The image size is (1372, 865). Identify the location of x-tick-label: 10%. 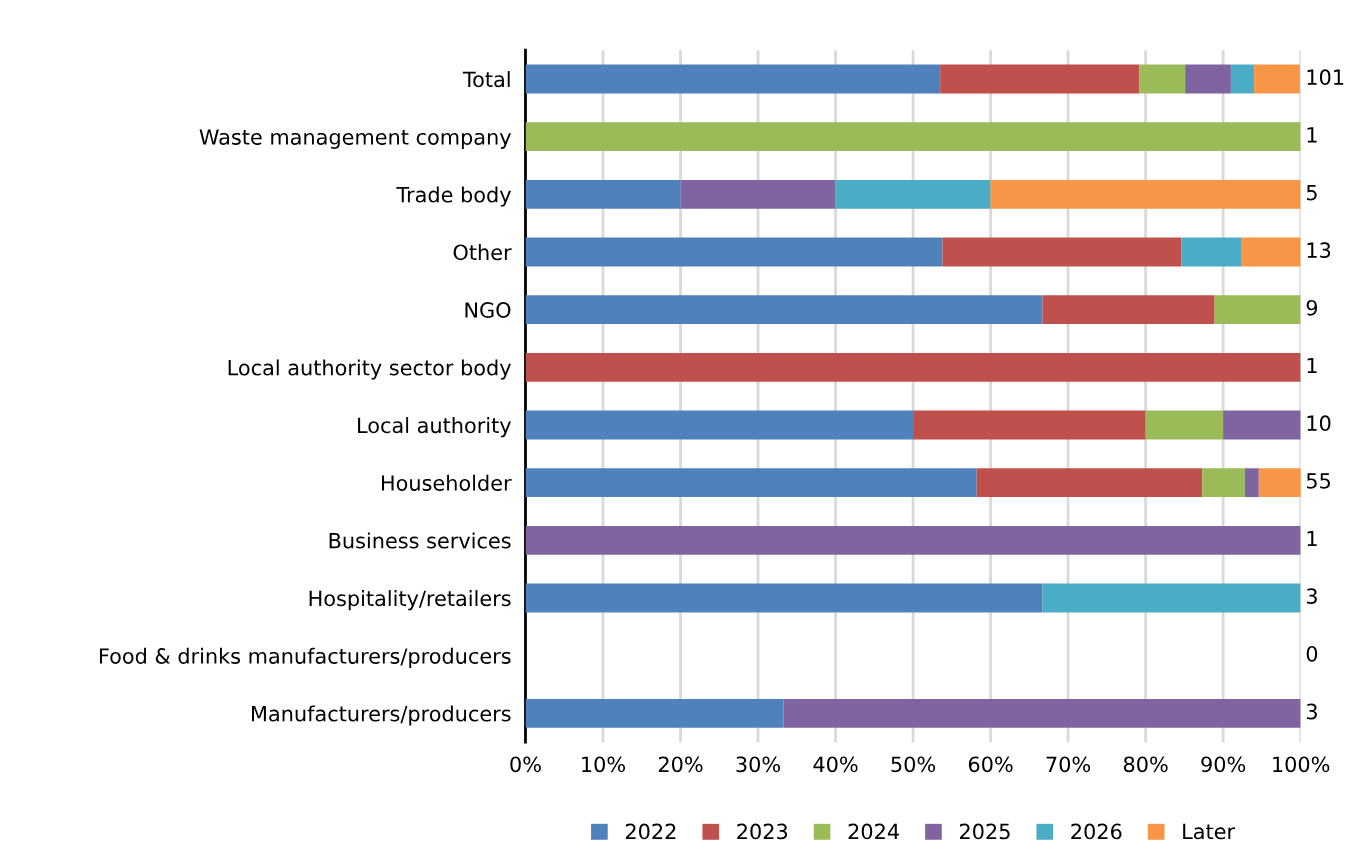
(603, 764).